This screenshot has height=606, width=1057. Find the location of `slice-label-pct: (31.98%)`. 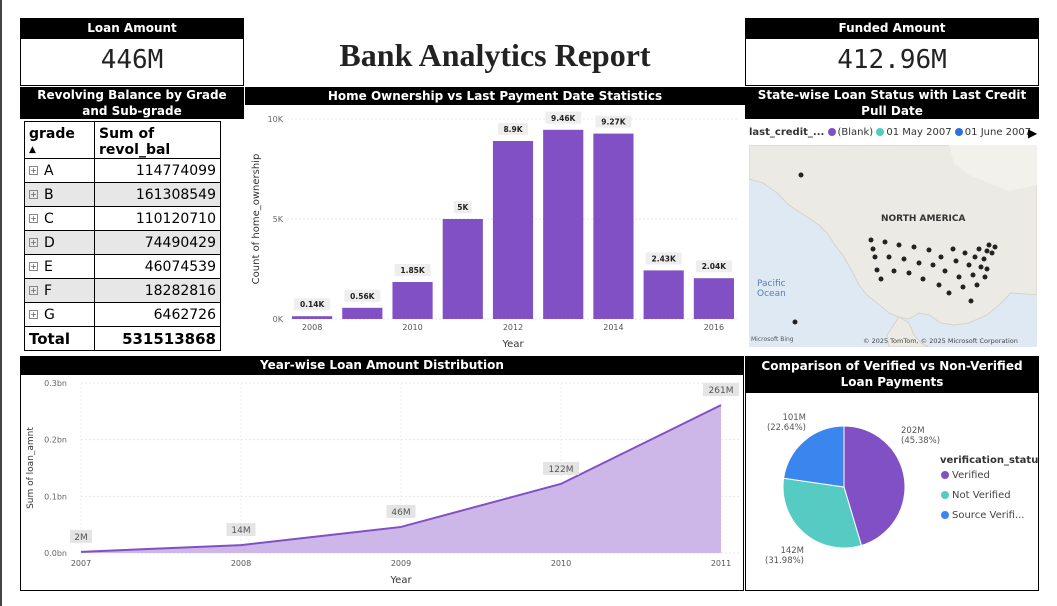

slice-label-pct: (31.98%) is located at coordinates (784, 561).